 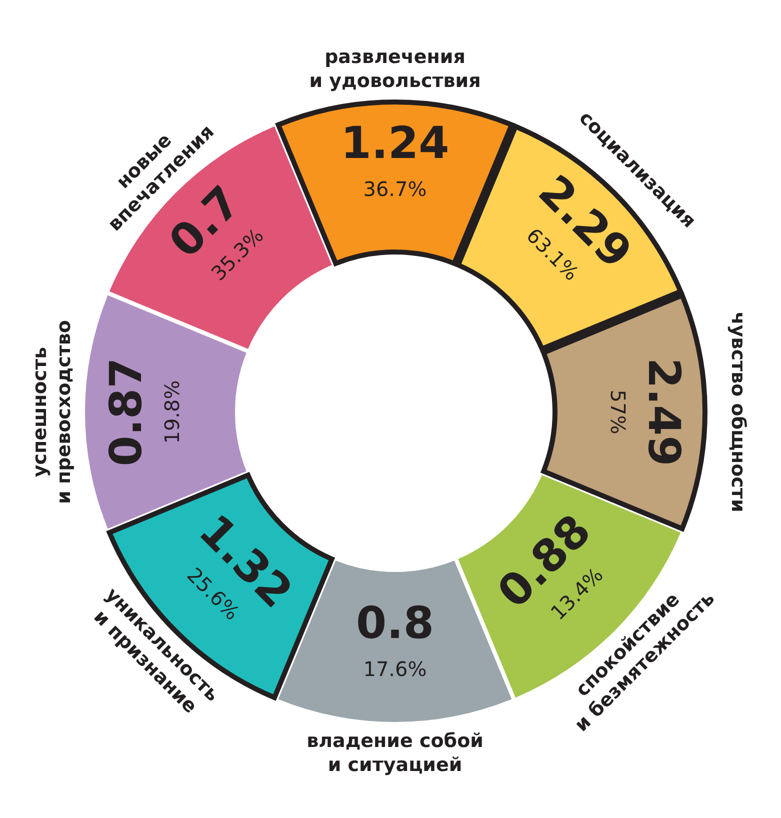 What do you see at coordinates (663, 412) in the screenshot?
I see `data-label: 2.49` at bounding box center [663, 412].